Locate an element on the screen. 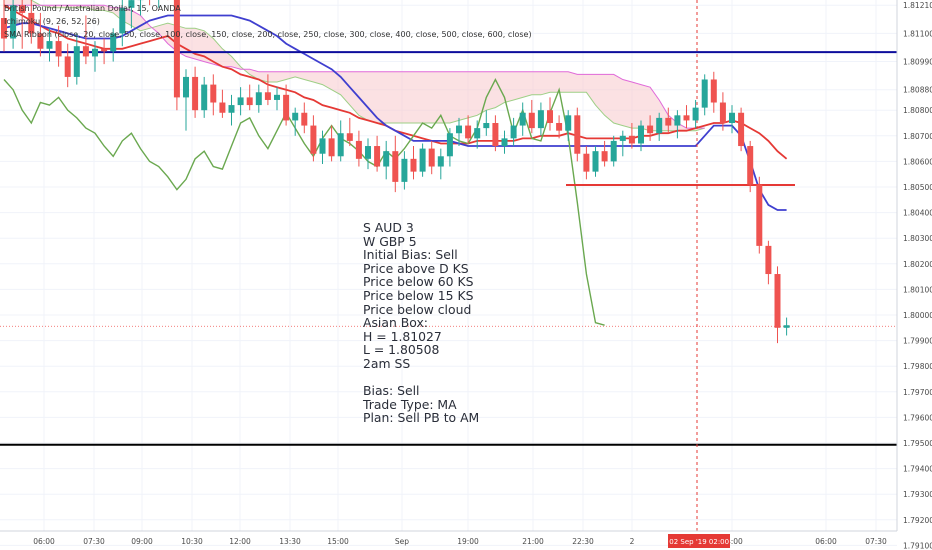  note-line: S AUD 3 is located at coordinates (388, 227).